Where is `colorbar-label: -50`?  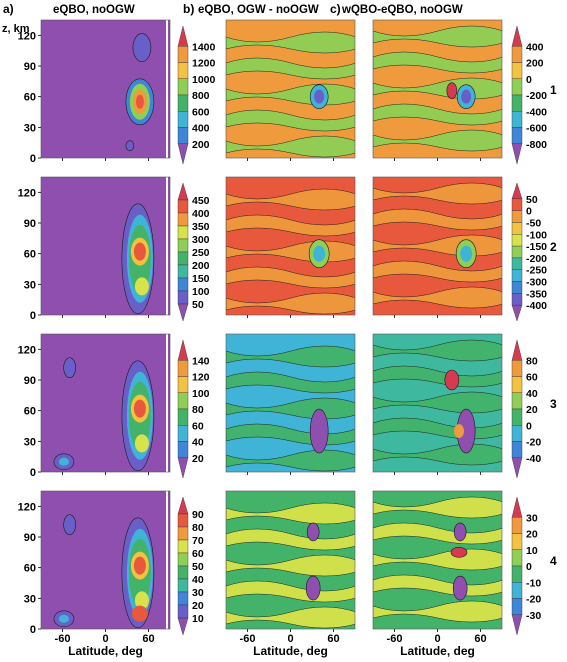 colorbar-label: -50 is located at coordinates (533, 223).